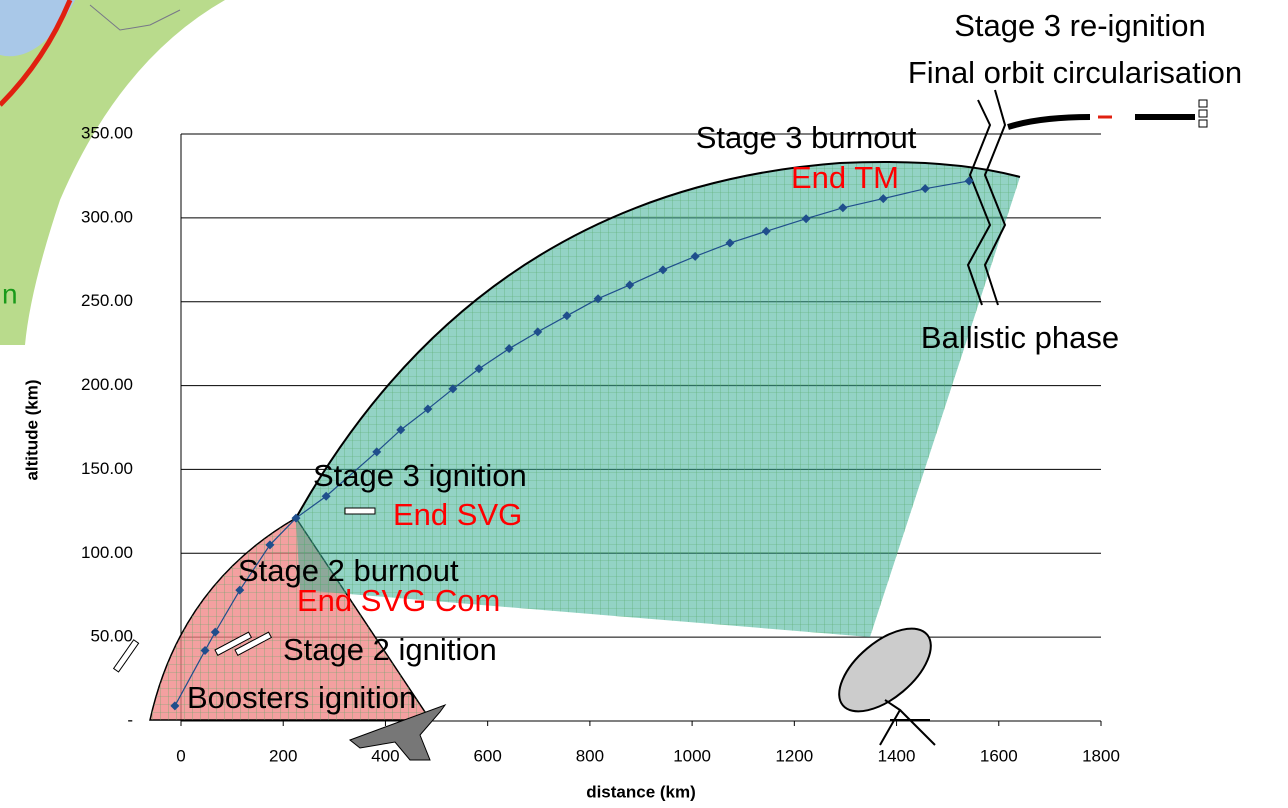  Describe the element at coordinates (348, 570) in the screenshot. I see `annotation: Stage 2 burnout` at that location.